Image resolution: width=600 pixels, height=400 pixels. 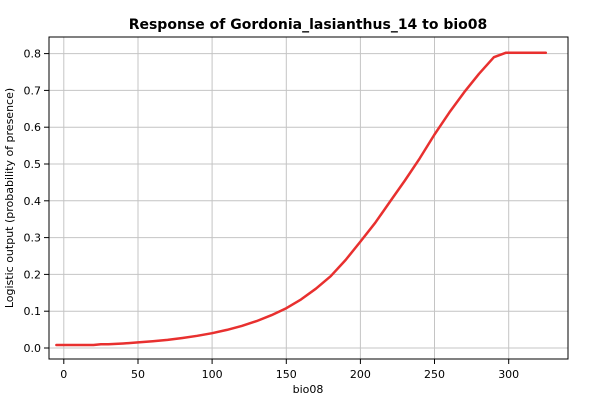 What do you see at coordinates (434, 374) in the screenshot?
I see `x-tick-label: 250` at bounding box center [434, 374].